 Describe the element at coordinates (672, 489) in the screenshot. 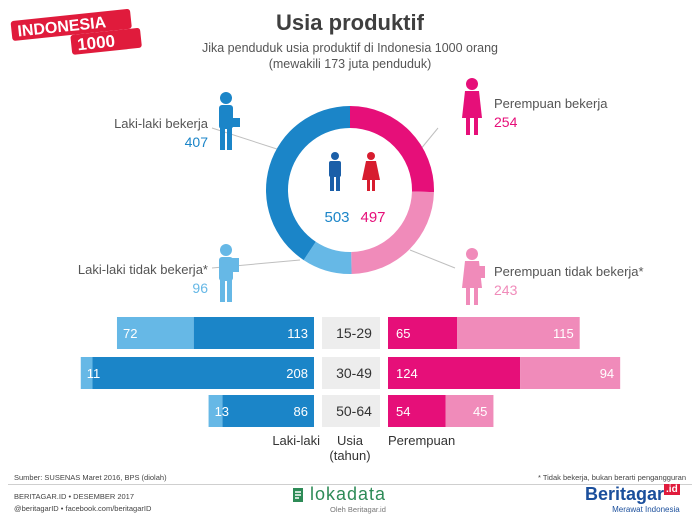

I see `beritagar-suffix: .id` at that location.